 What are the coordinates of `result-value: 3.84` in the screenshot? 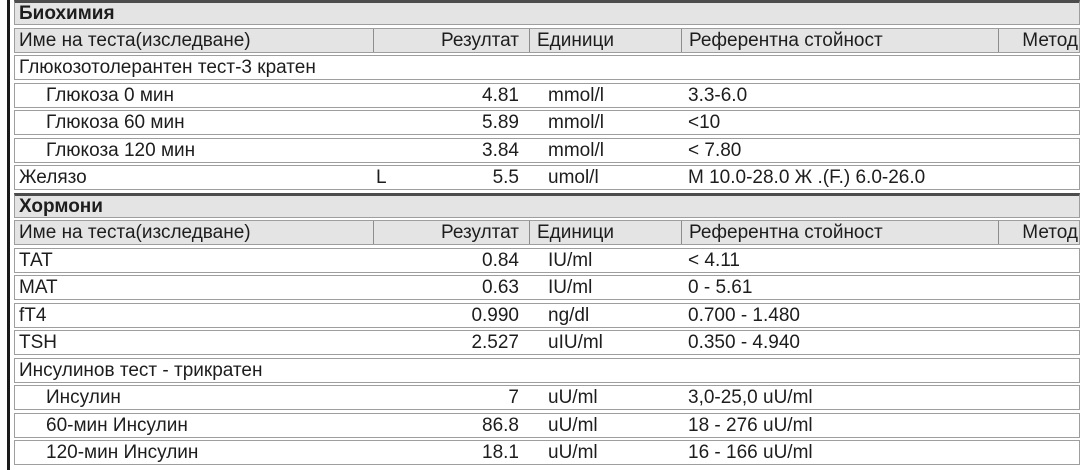 It's located at (500, 150).